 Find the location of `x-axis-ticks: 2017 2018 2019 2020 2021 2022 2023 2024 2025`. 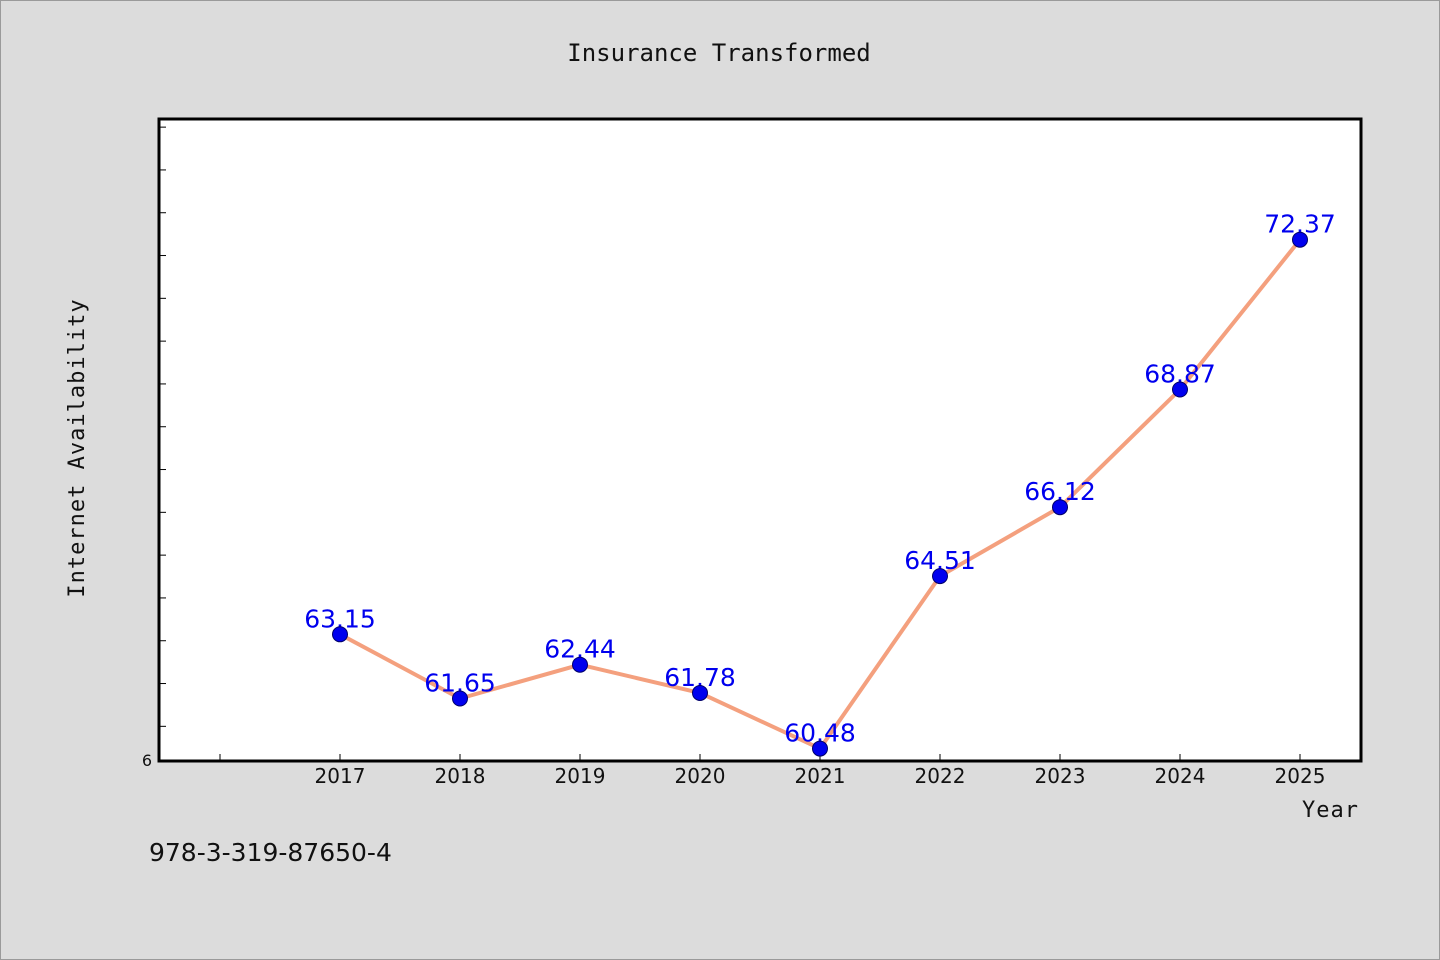

x-axis-ticks: 2017 2018 2019 2020 2021 2022 2023 2024 2025 is located at coordinates (772, 771).